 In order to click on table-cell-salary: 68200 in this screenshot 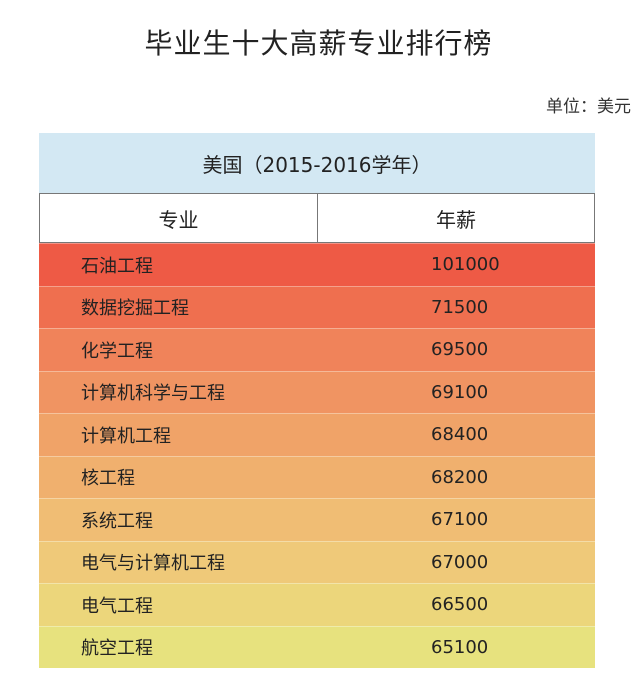, I will do `click(460, 477)`.